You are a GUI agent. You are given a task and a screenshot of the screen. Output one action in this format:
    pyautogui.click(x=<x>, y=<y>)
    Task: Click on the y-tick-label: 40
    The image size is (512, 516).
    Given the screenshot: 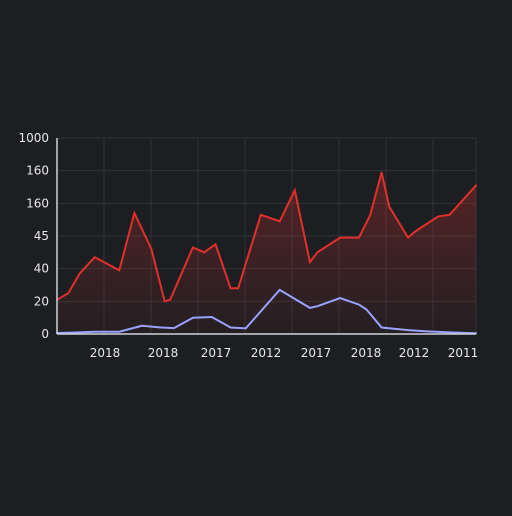 What is the action you would take?
    pyautogui.click(x=41, y=269)
    